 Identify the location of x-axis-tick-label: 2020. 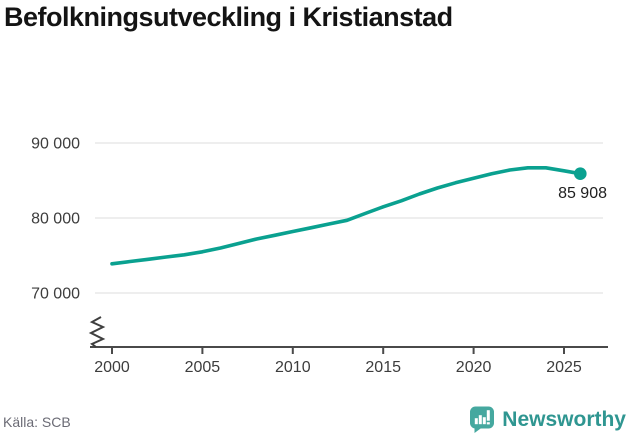
(474, 367).